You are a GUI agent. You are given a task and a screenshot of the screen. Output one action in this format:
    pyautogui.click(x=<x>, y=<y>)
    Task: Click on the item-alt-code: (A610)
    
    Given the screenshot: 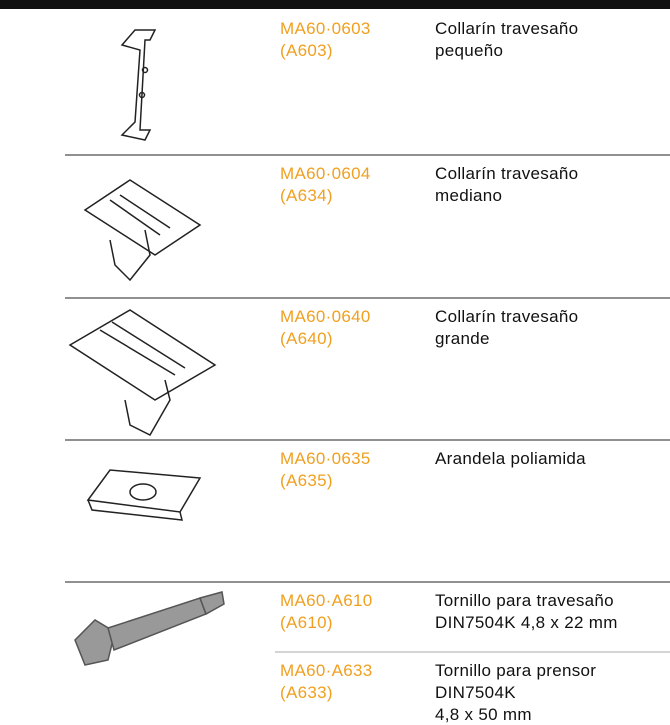 What is the action you would take?
    pyautogui.click(x=306, y=622)
    